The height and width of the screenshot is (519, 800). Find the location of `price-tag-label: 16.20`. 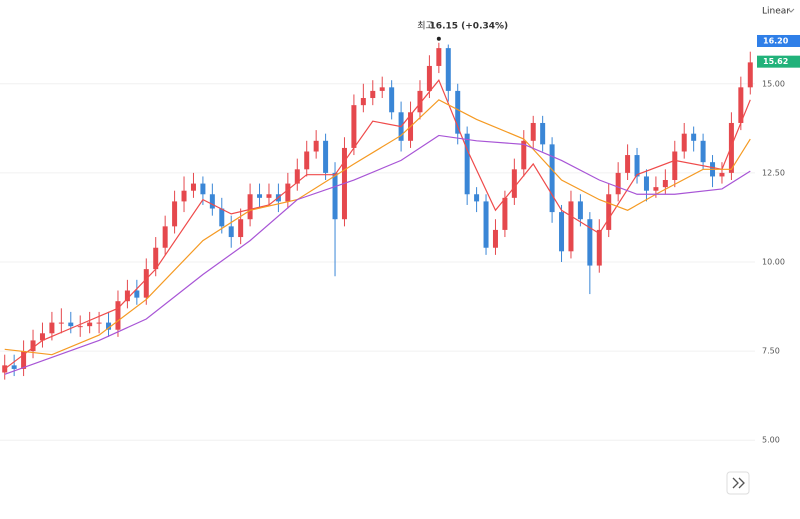

price-tag-label: 16.20 is located at coordinates (776, 40).